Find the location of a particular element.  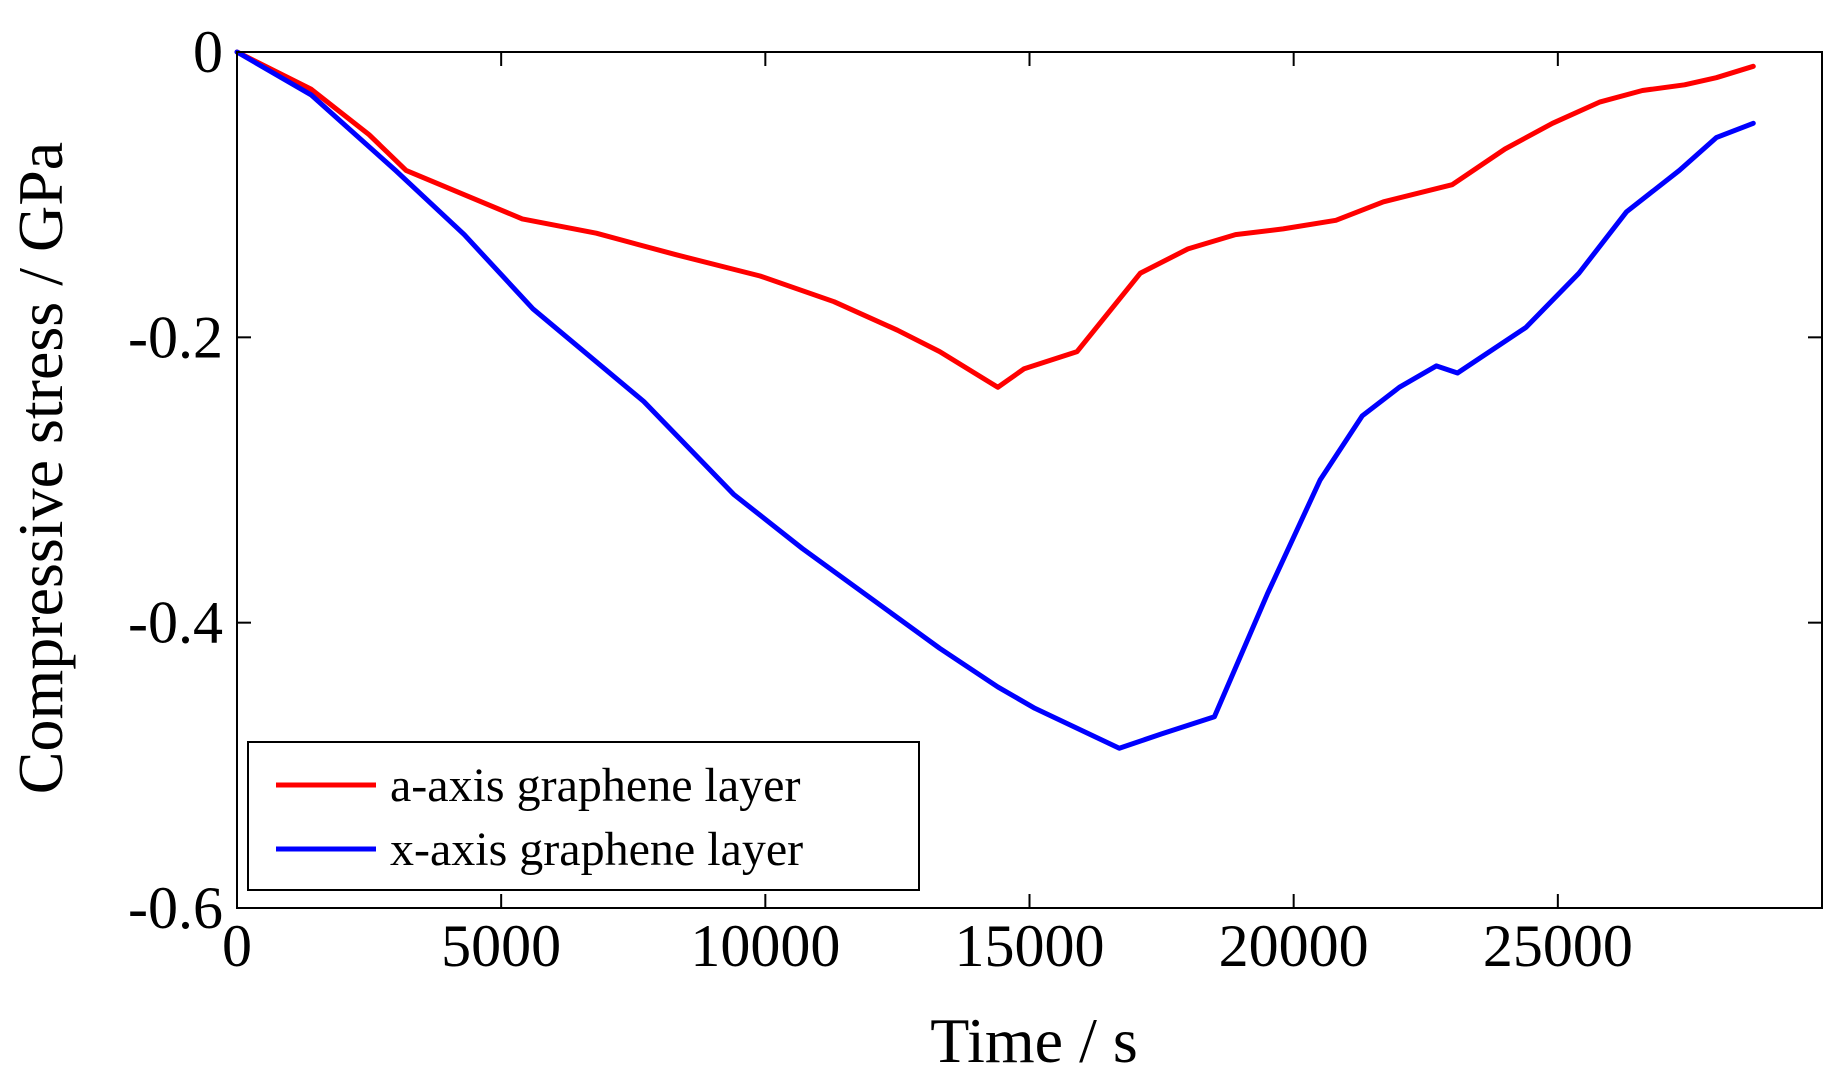

legend-label-1: a-axis graphene layer is located at coordinates (595, 785).